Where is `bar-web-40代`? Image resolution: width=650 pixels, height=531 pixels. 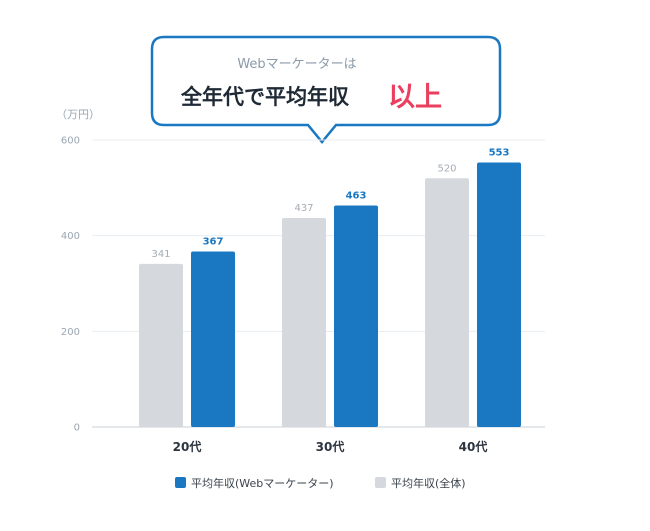 bar-web-40代 is located at coordinates (499, 294).